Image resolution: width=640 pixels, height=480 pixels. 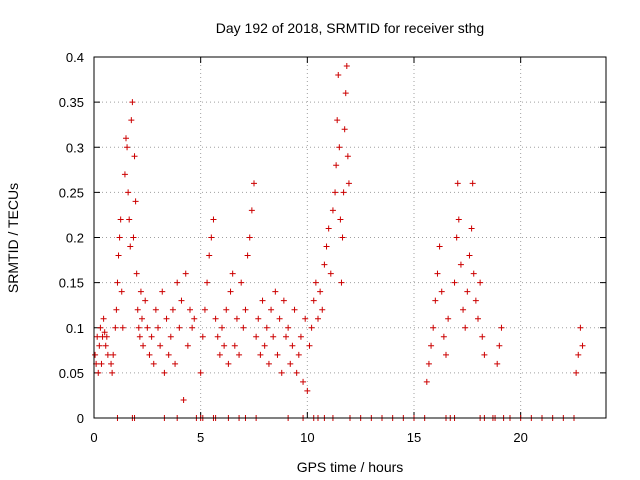 I want to click on y-tick-label: 0.1, so click(x=75, y=328).